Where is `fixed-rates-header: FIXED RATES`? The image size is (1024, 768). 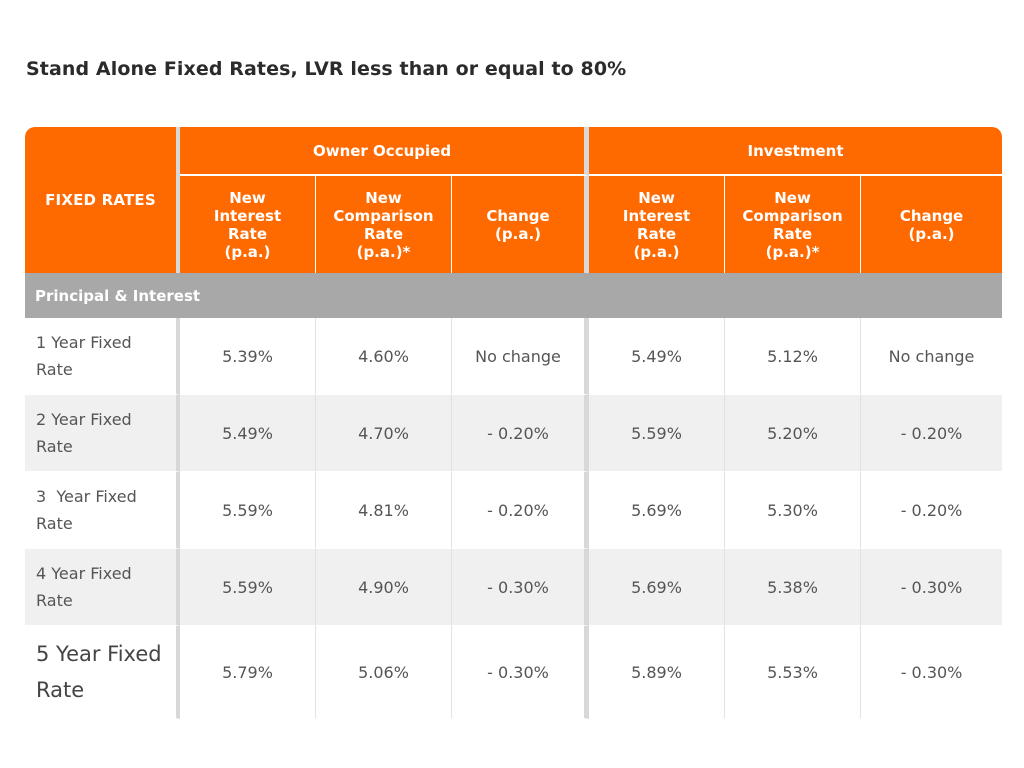
fixed-rates-header: FIXED RATES is located at coordinates (102, 200).